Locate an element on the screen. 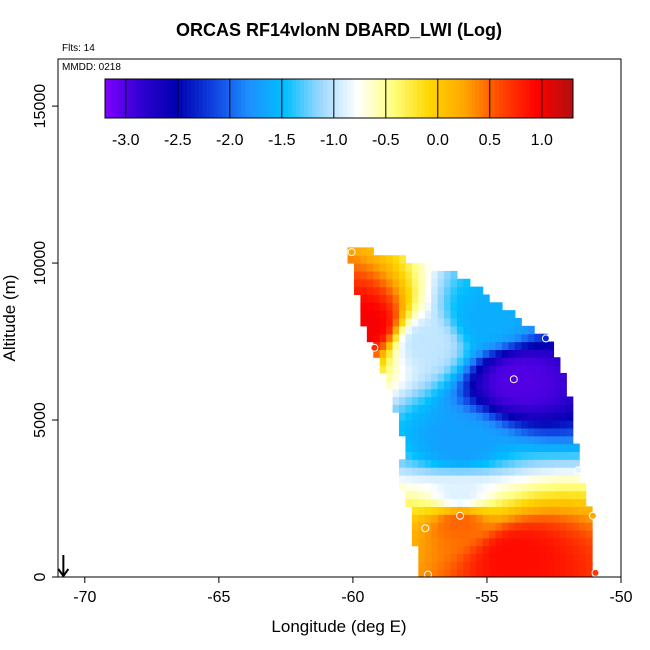  chart-title: ORCAS RF14vlonN DBARD_LWI (Log) is located at coordinates (339, 30).